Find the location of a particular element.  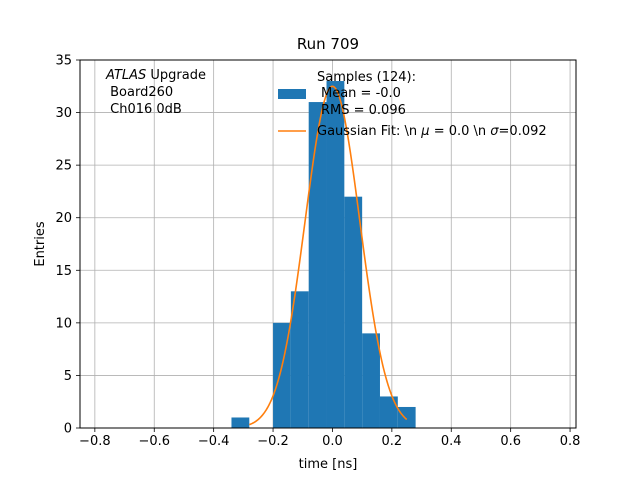

x-tick-label: −0.4 is located at coordinates (214, 441).